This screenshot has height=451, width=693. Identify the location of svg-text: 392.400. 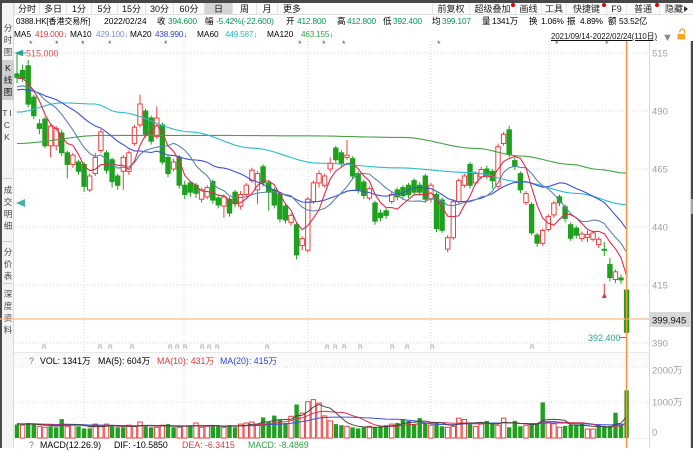
(604, 338).